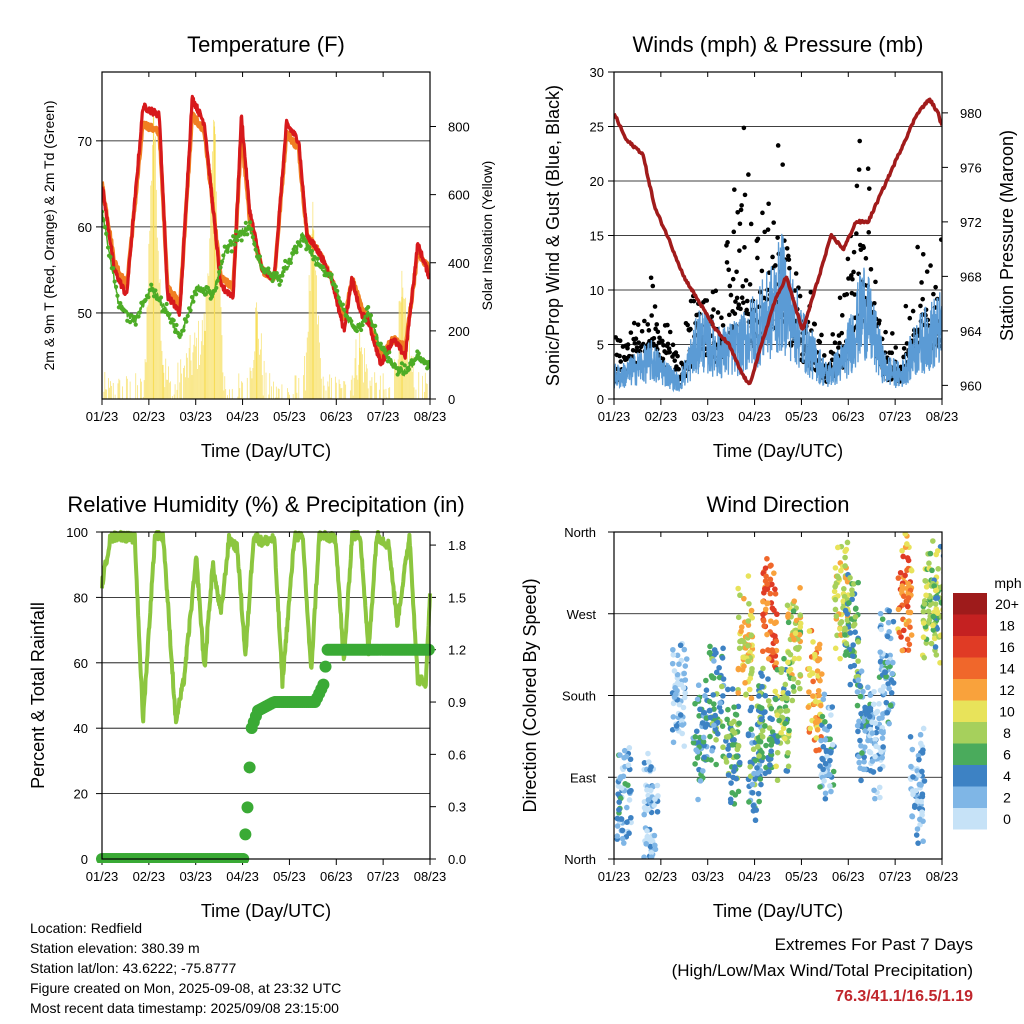 The image size is (1024, 1024). I want to click on y2-tick-label: 0, so click(451, 399).